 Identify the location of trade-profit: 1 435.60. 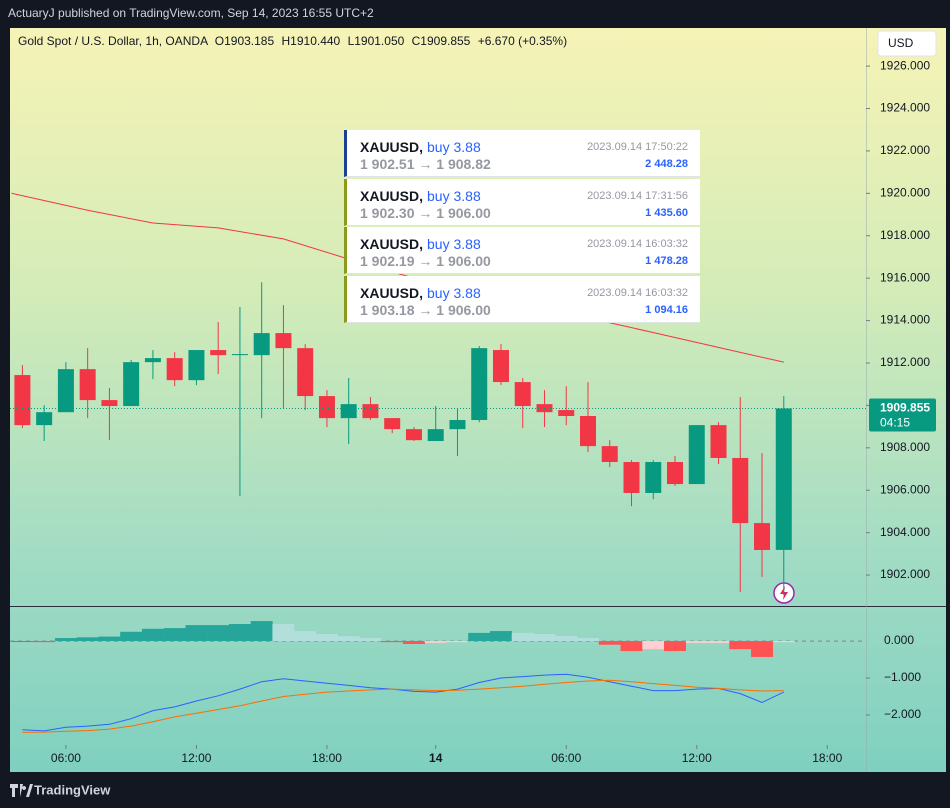
(666, 212).